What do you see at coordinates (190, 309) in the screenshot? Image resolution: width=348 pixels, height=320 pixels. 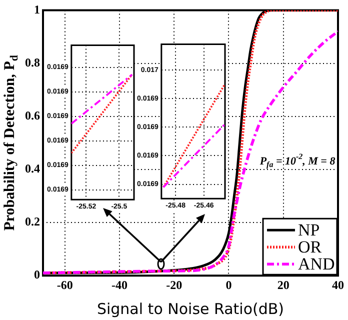 I see `x-axis-title: Signal to Noise Ratio(dB)` at bounding box center [190, 309].